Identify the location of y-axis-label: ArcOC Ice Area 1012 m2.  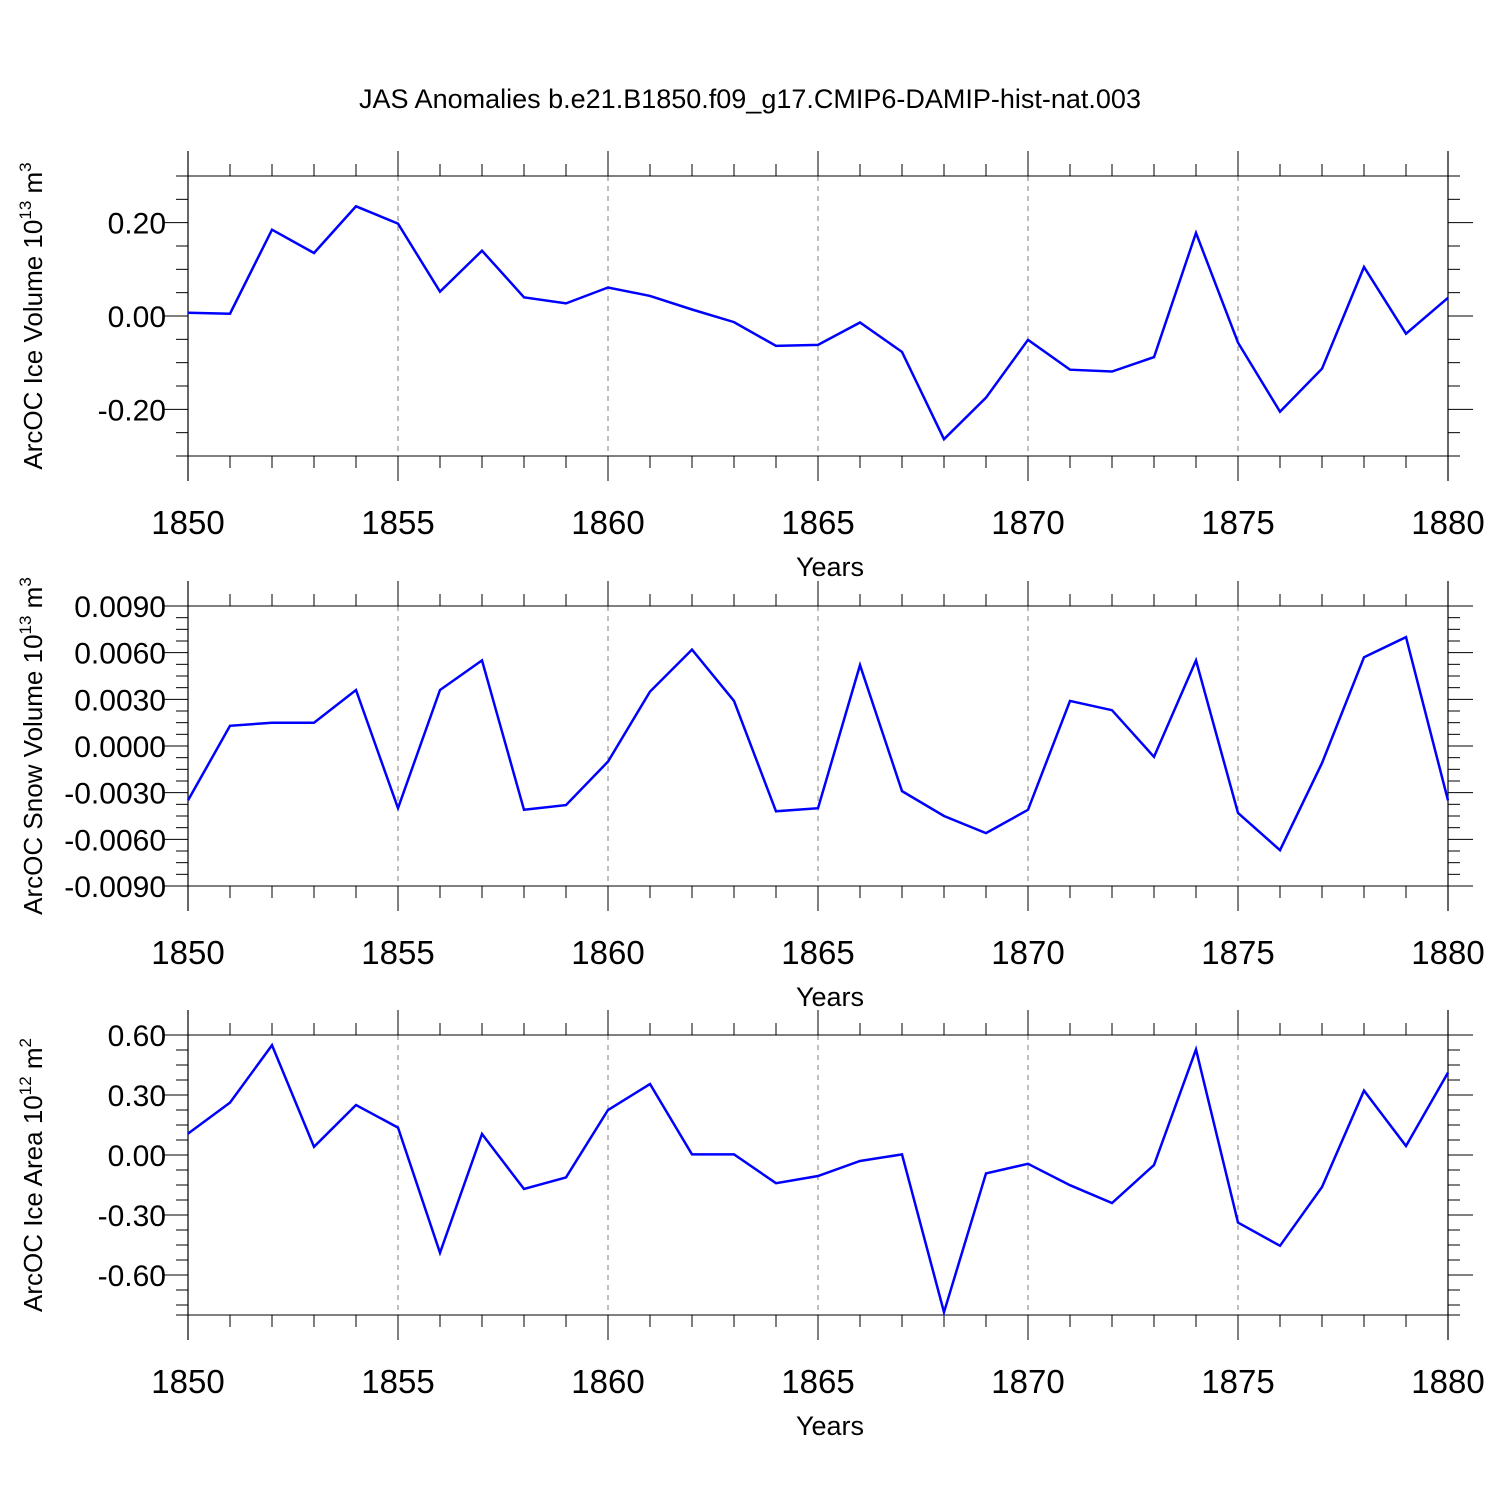
(32, 1175).